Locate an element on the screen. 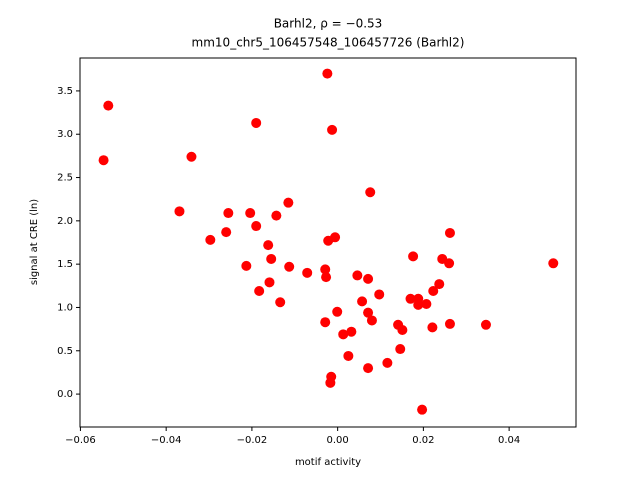 The height and width of the screenshot is (480, 640). x-tick-label: −0.02 is located at coordinates (252, 440).